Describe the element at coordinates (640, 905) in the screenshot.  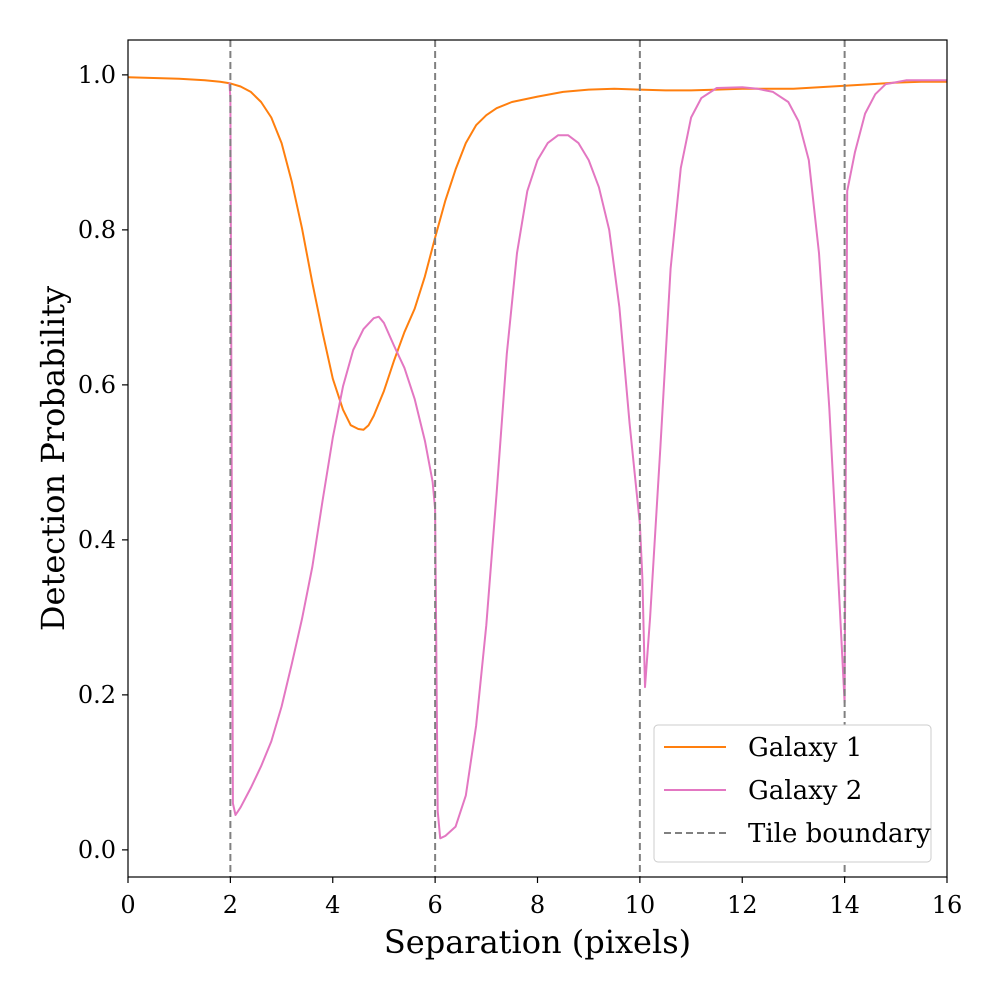
I see `x-tick-label-5: 10` at that location.